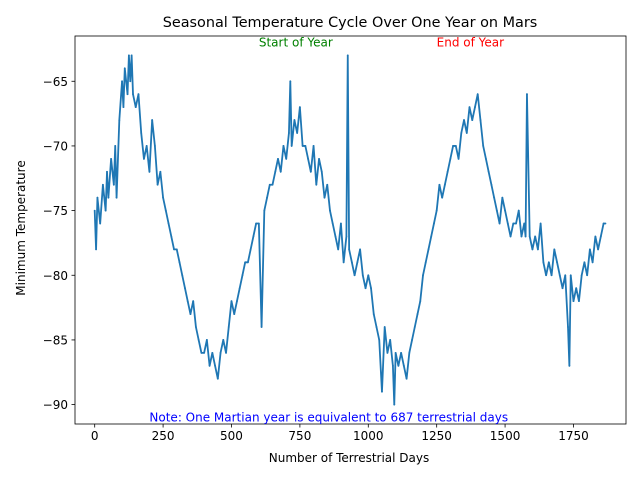 The width and height of the screenshot is (640, 480). What do you see at coordinates (55, 82) in the screenshot?
I see `y-tick-label: −65` at bounding box center [55, 82].